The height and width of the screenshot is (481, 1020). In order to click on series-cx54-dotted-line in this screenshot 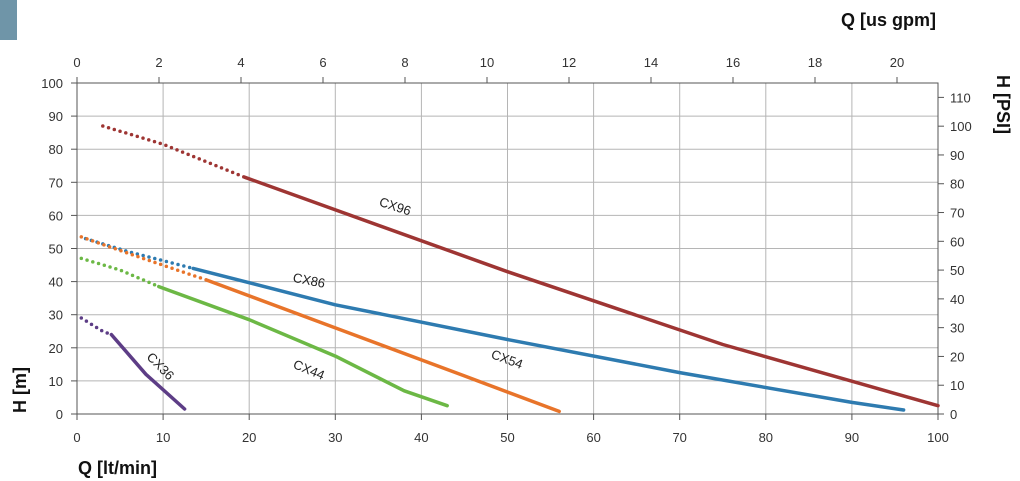, I will do `click(143, 258)`.